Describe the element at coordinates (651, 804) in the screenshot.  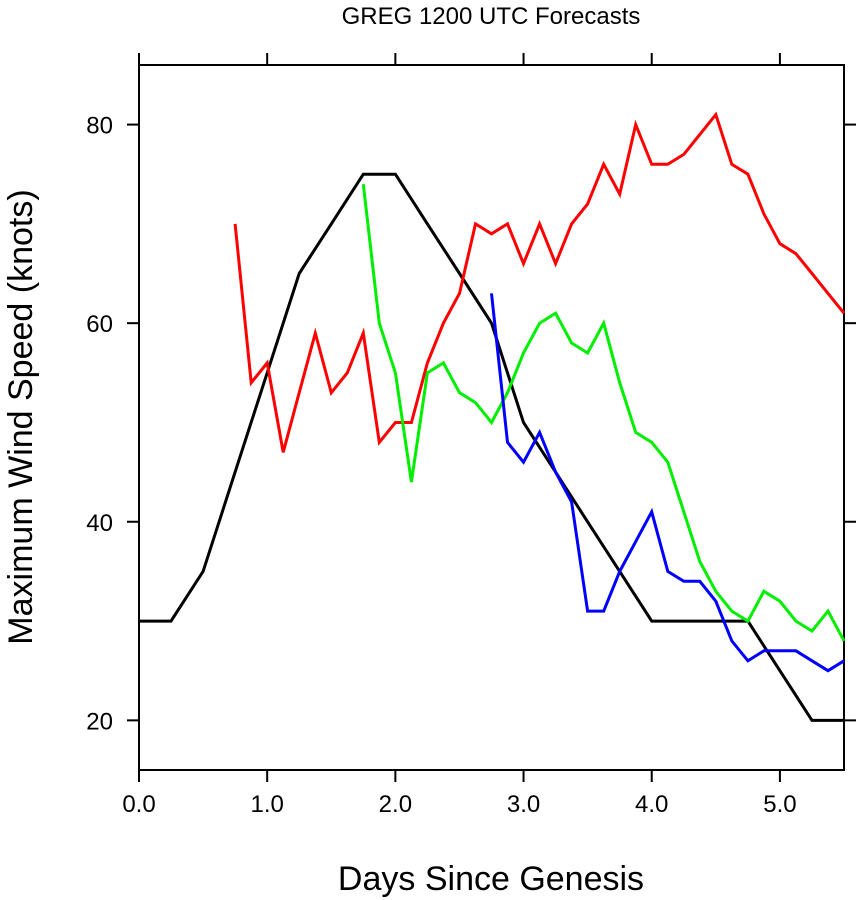
I see `x-tick-label: 4.0` at that location.